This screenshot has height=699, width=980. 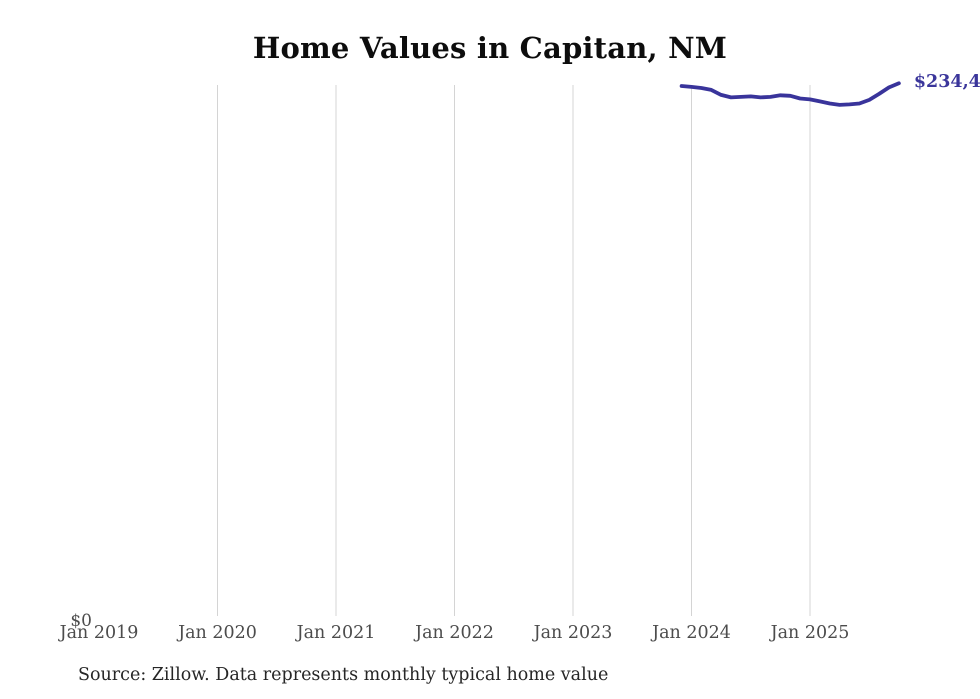 What do you see at coordinates (691, 633) in the screenshot?
I see `x-axis-tick-label: Jan 2024` at bounding box center [691, 633].